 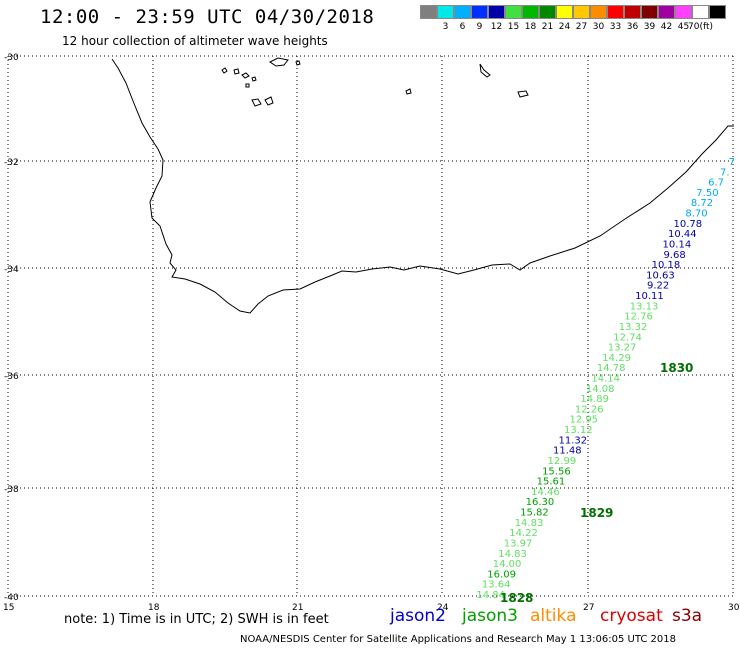 I want to click on wave-height-value: 14.84, so click(x=490, y=595).